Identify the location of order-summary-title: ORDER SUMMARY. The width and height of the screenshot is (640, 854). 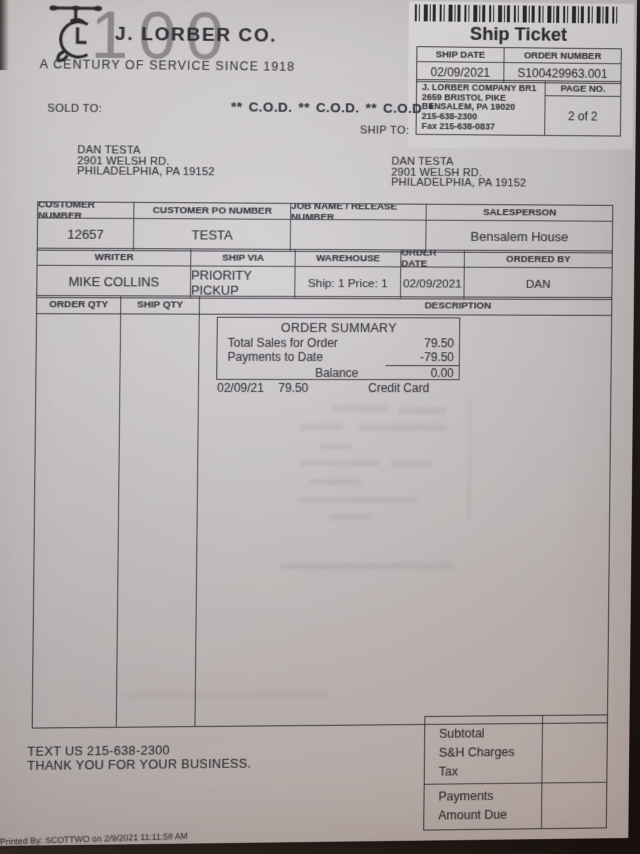
(338, 328).